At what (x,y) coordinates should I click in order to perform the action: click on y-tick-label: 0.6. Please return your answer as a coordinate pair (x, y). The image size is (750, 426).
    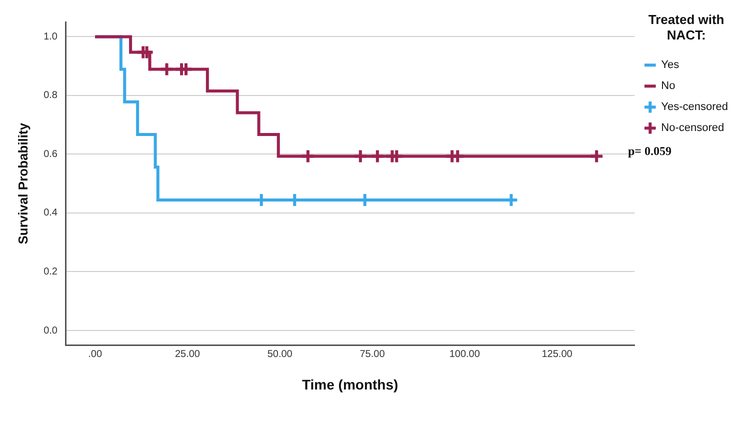
    Looking at the image, I should click on (51, 154).